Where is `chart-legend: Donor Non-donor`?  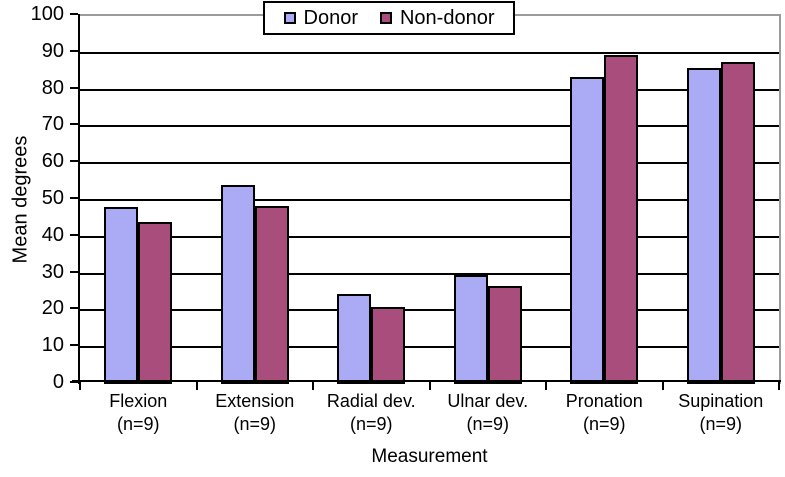
chart-legend: Donor Non-donor is located at coordinates (389, 18).